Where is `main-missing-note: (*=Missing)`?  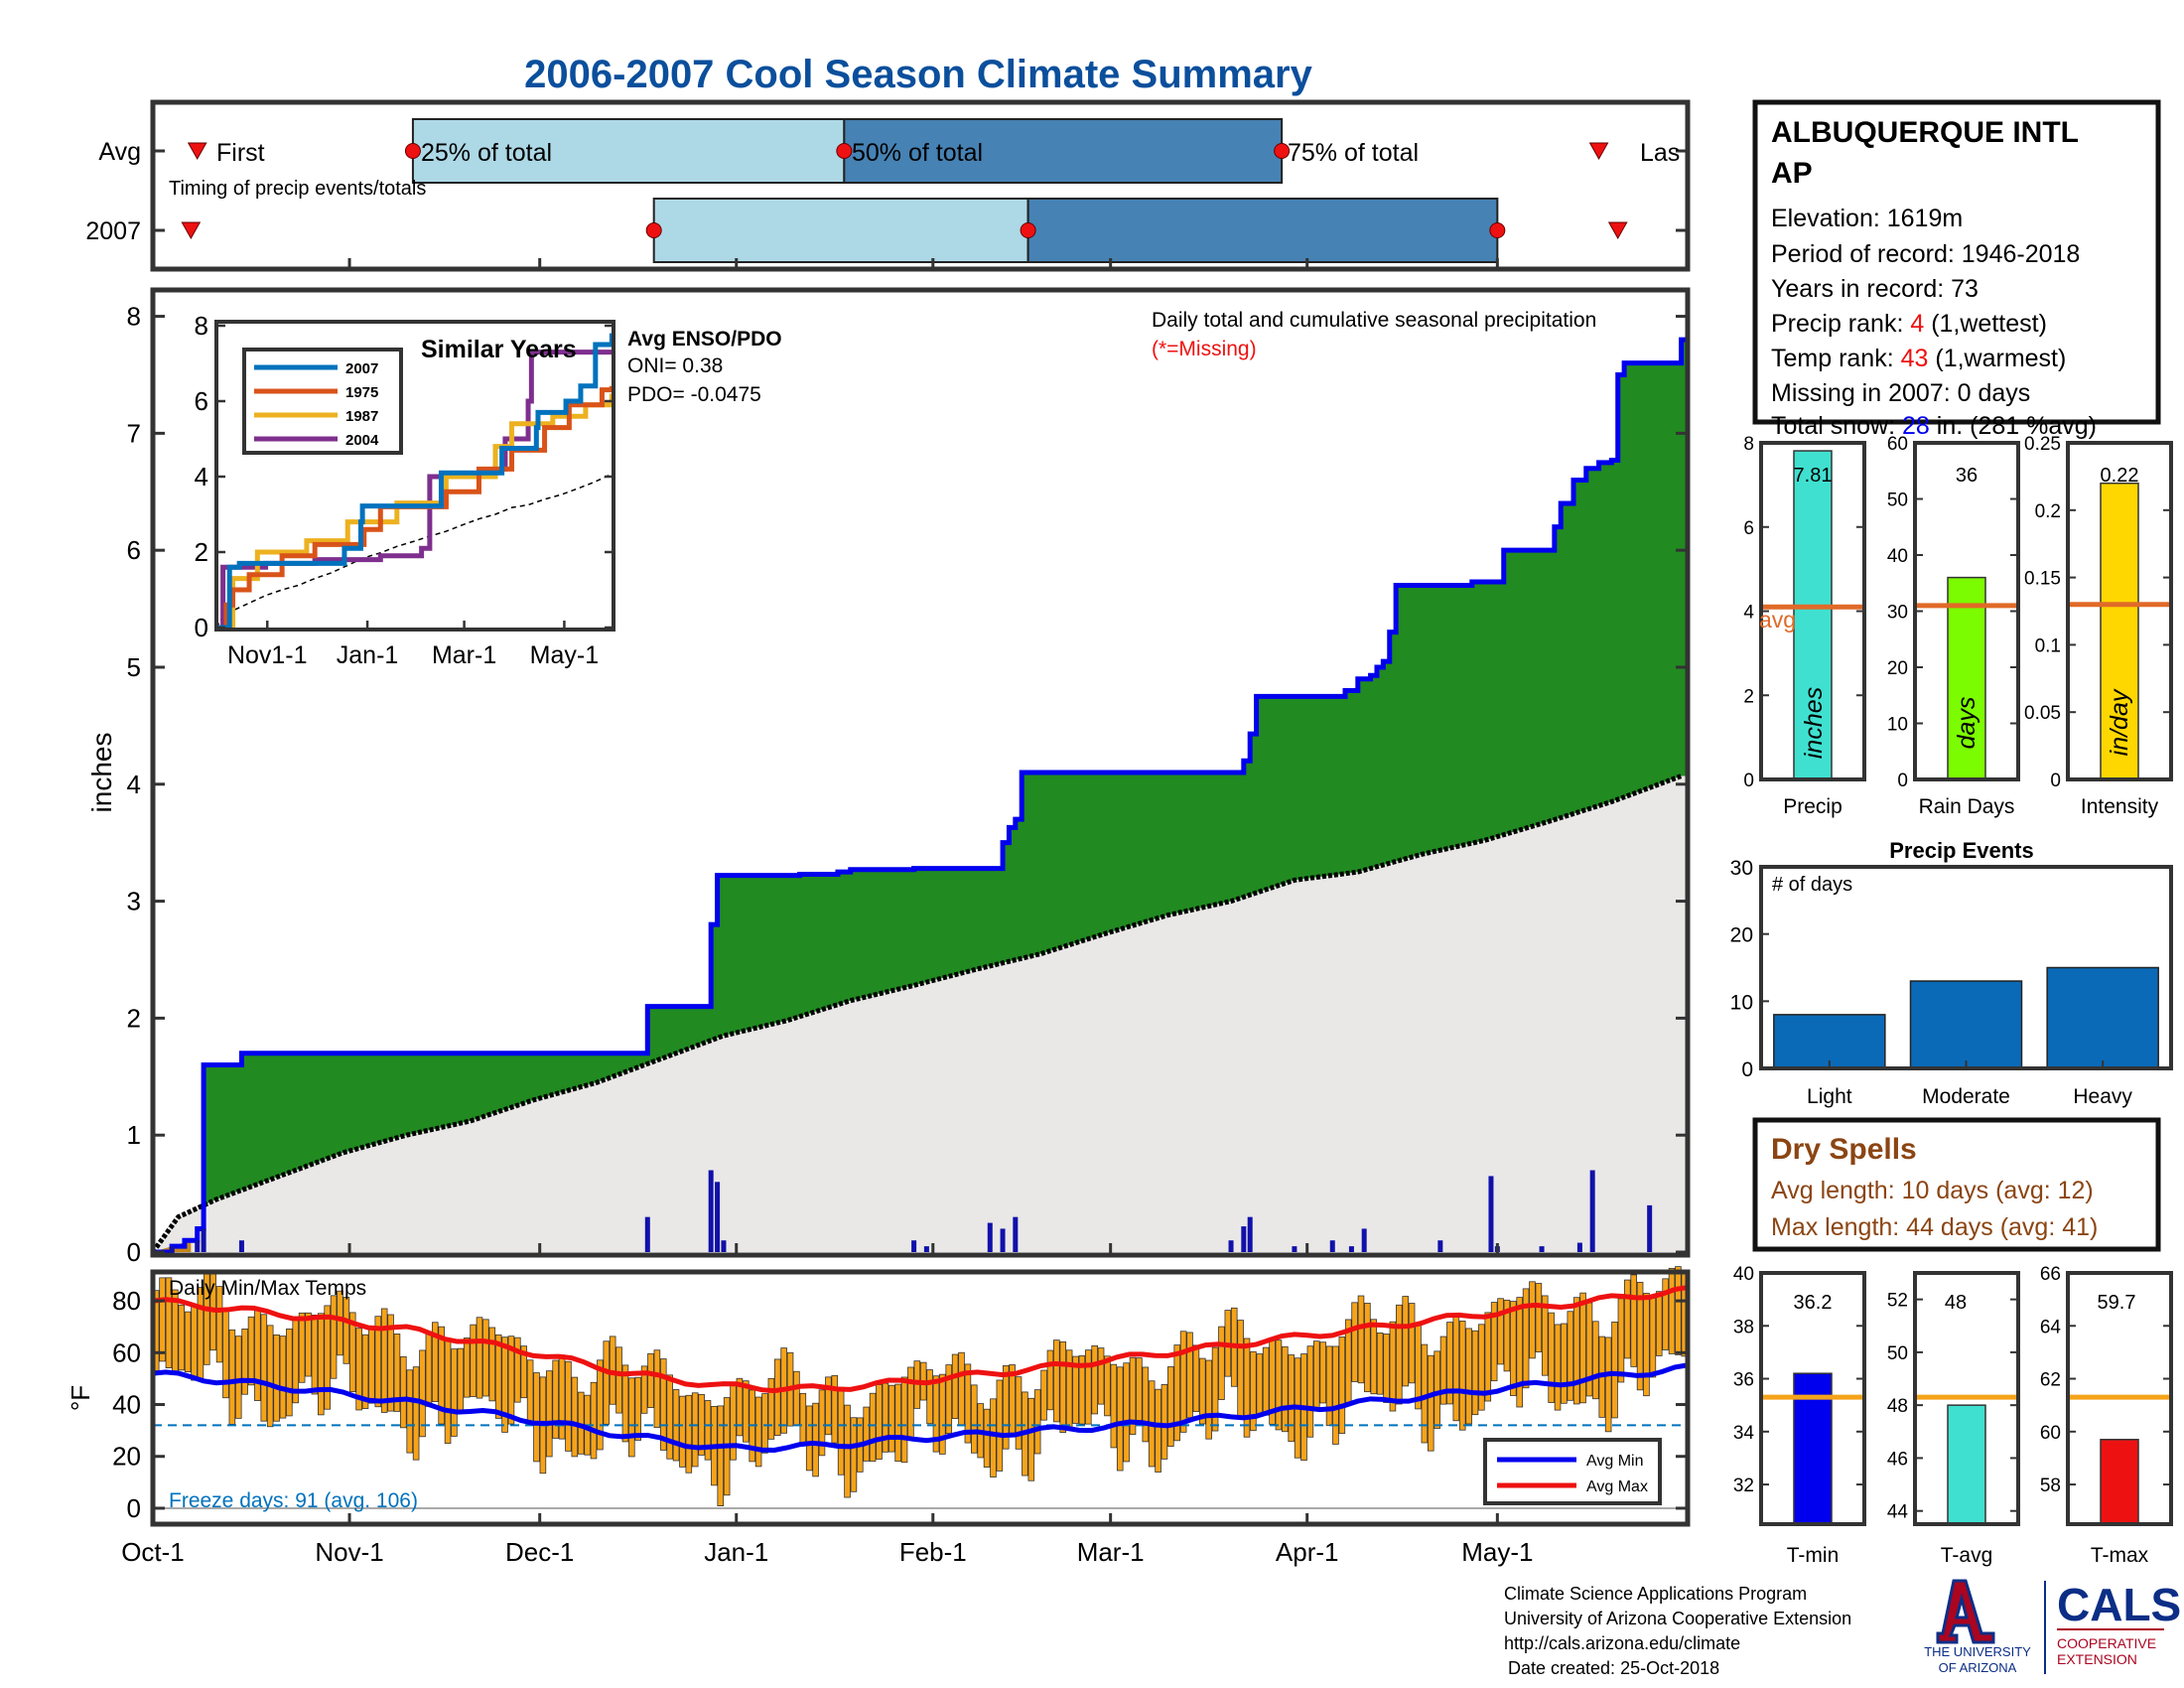 main-missing-note: (*=Missing) is located at coordinates (1204, 349).